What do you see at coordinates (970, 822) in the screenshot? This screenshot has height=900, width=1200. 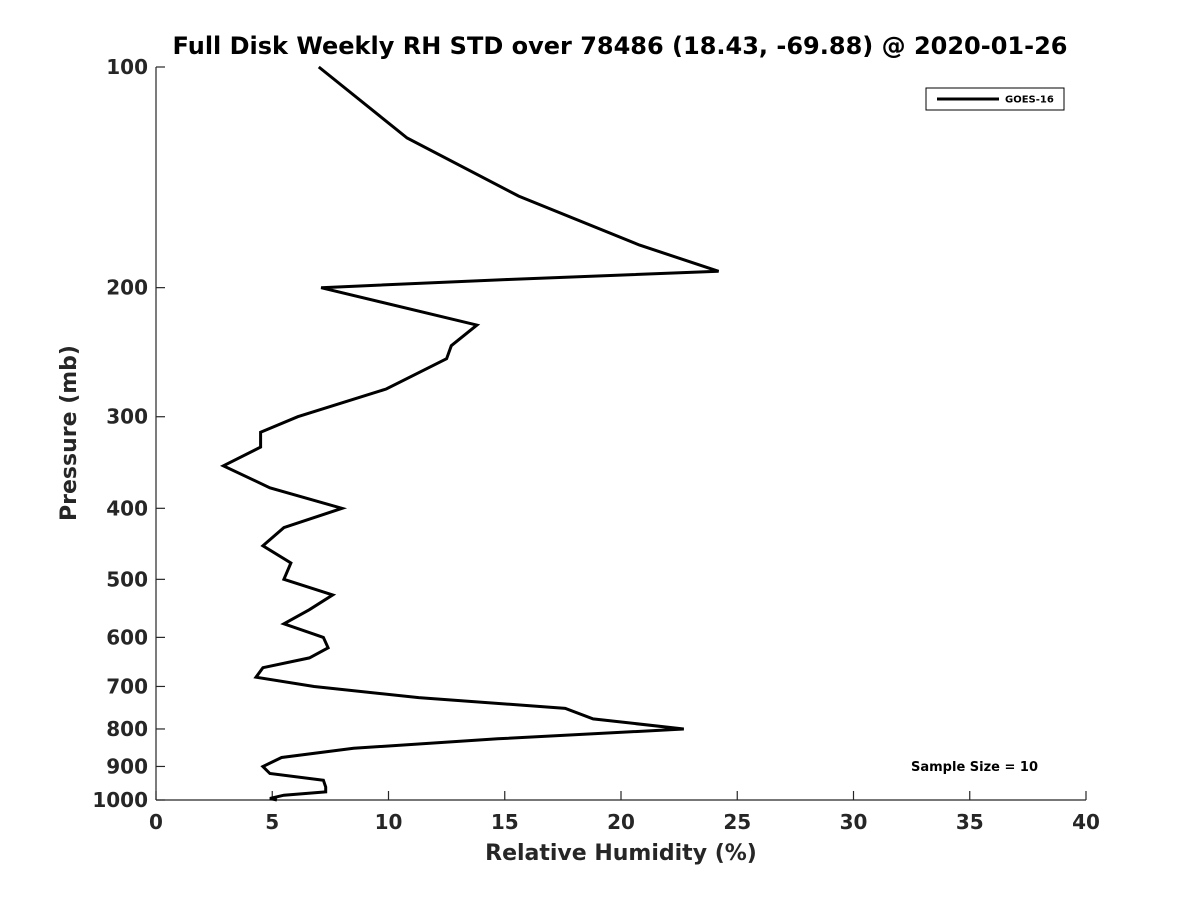 I see `x-tick-label: 35` at bounding box center [970, 822].